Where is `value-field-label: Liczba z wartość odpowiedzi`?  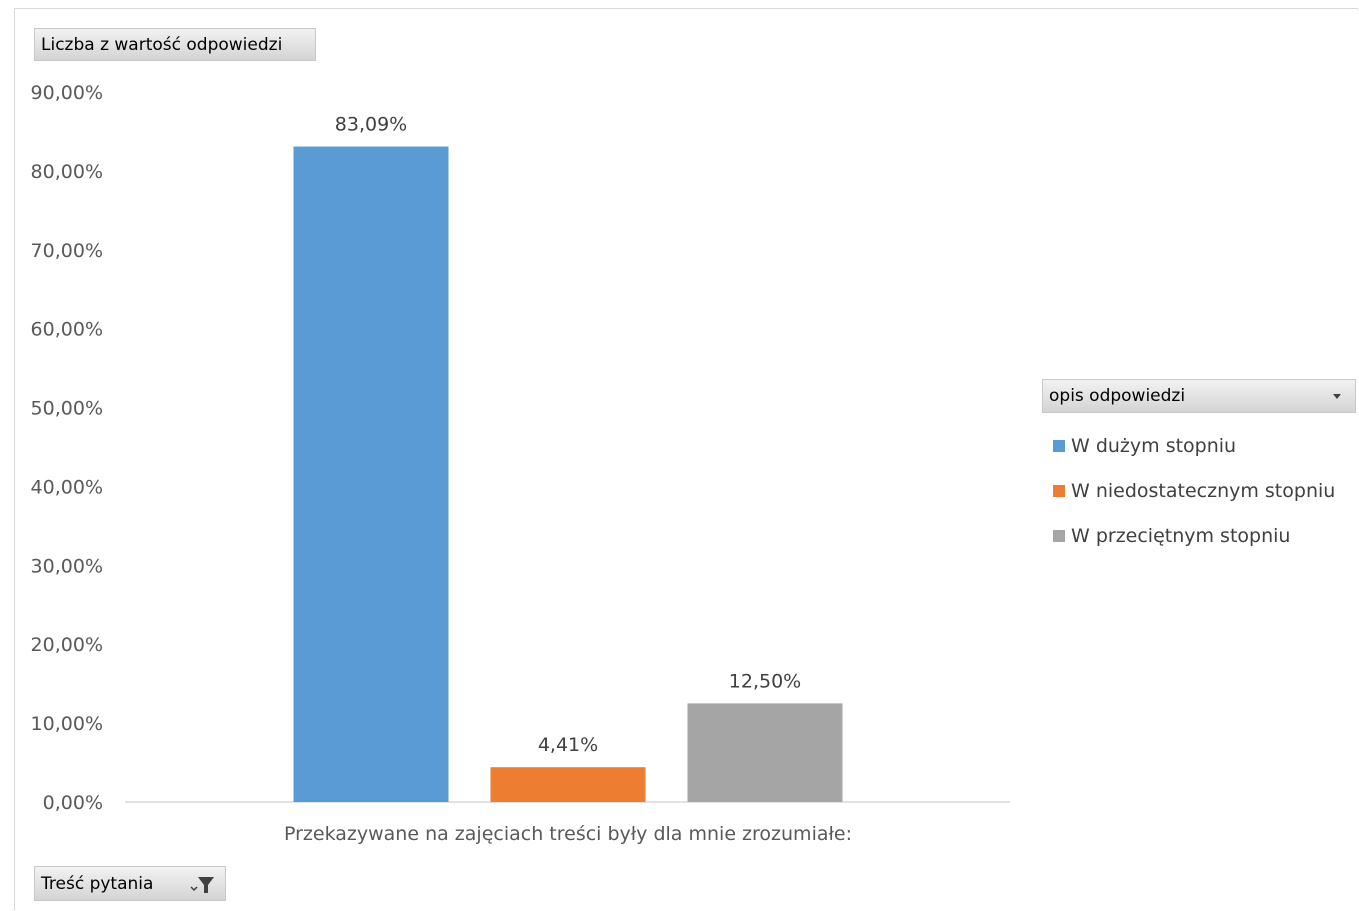 value-field-label: Liczba z wartość odpowiedzi is located at coordinates (162, 45).